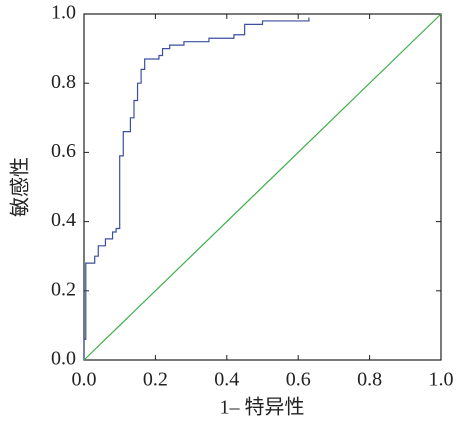  I want to click on x-tick-label: 0.4, so click(226, 380).